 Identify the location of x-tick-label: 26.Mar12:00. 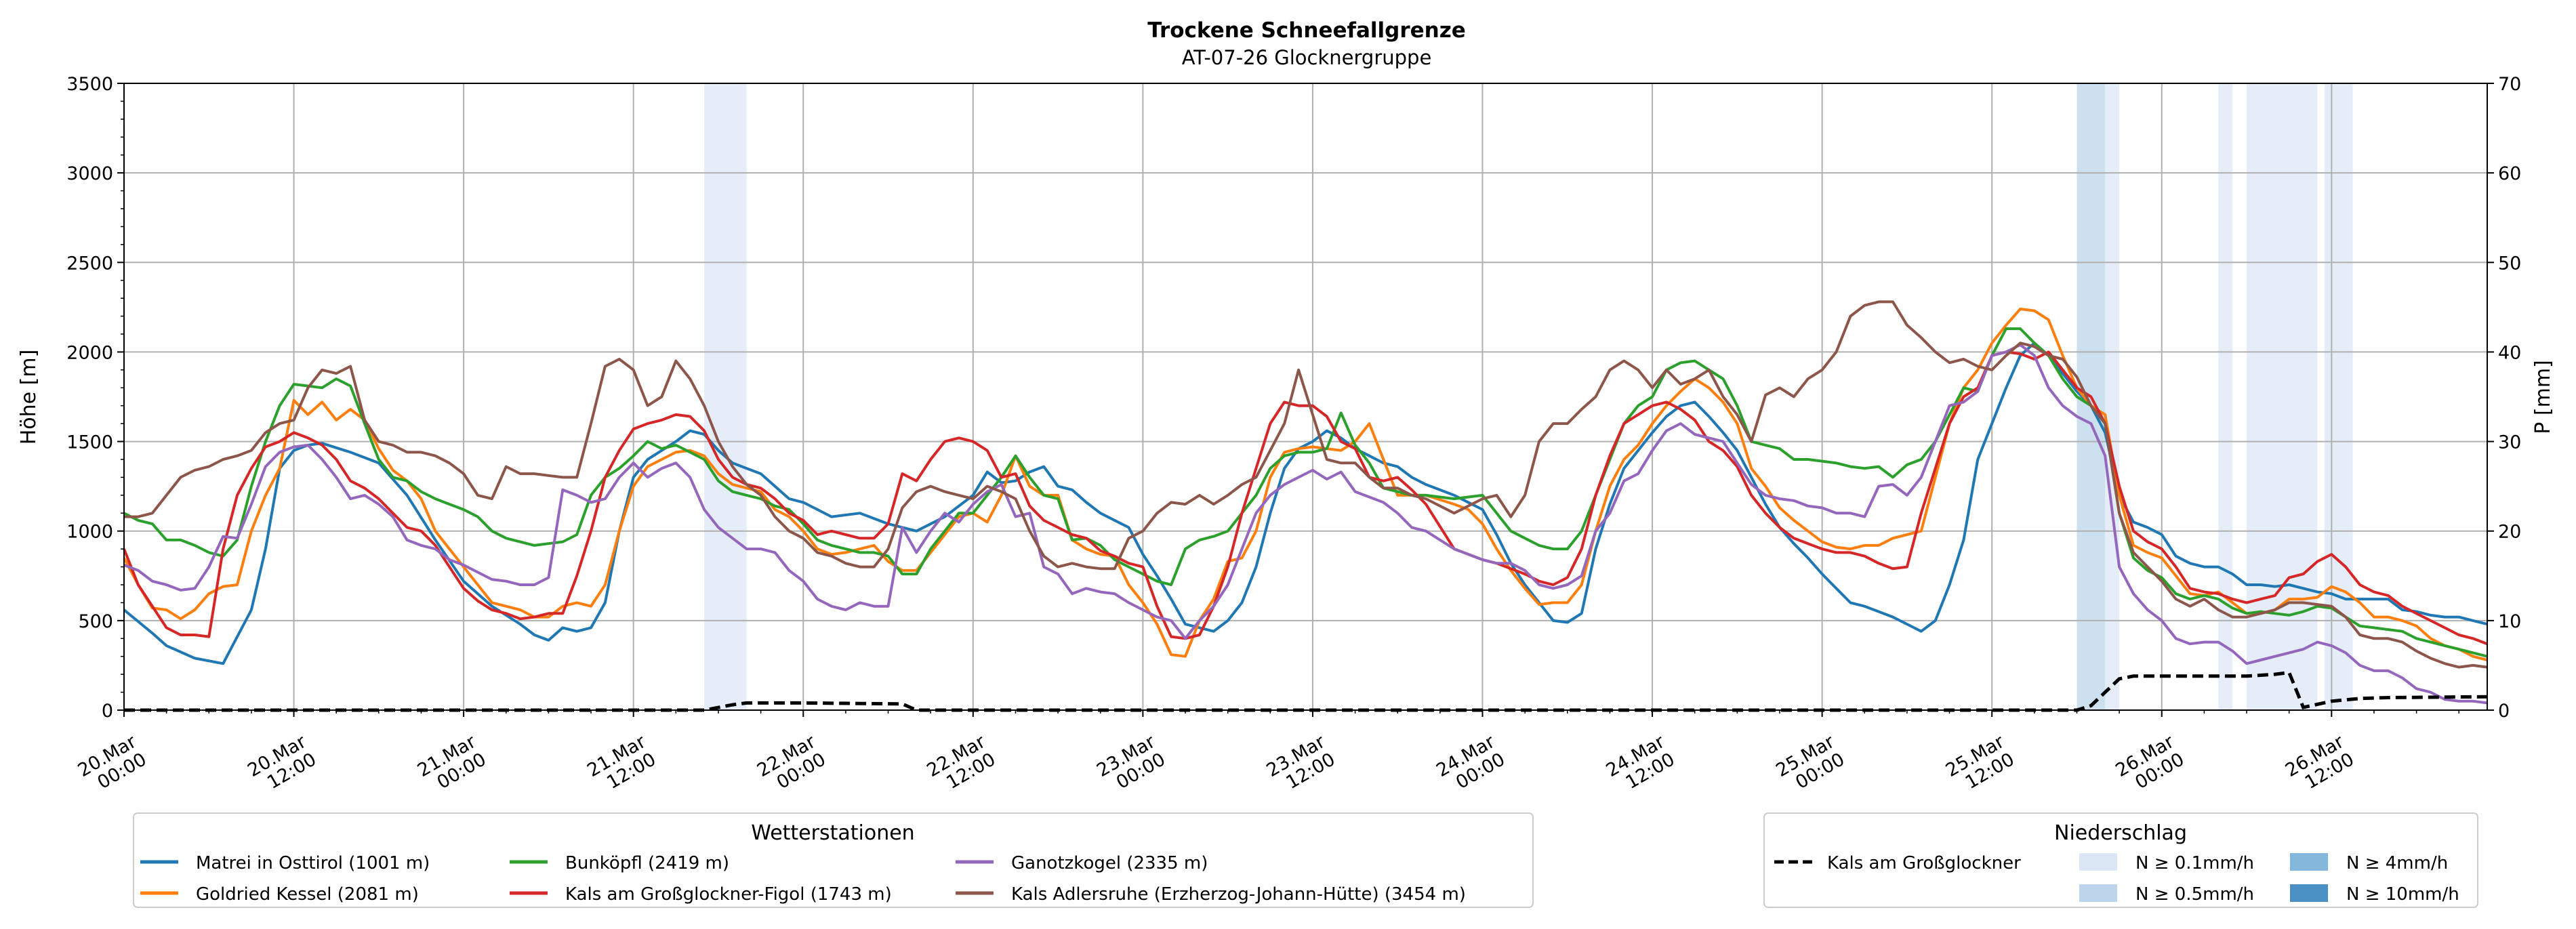
(2320, 765).